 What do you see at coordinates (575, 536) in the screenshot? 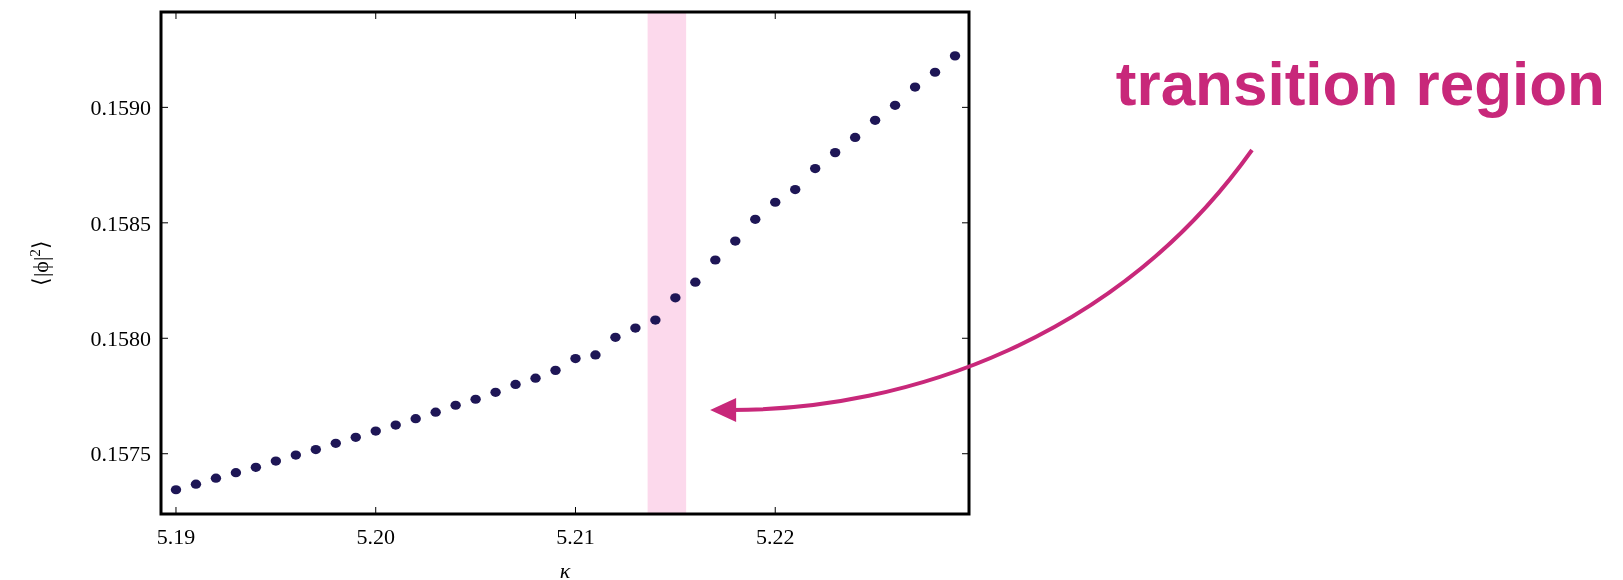
I see `x-tick-label: 5.21` at bounding box center [575, 536].